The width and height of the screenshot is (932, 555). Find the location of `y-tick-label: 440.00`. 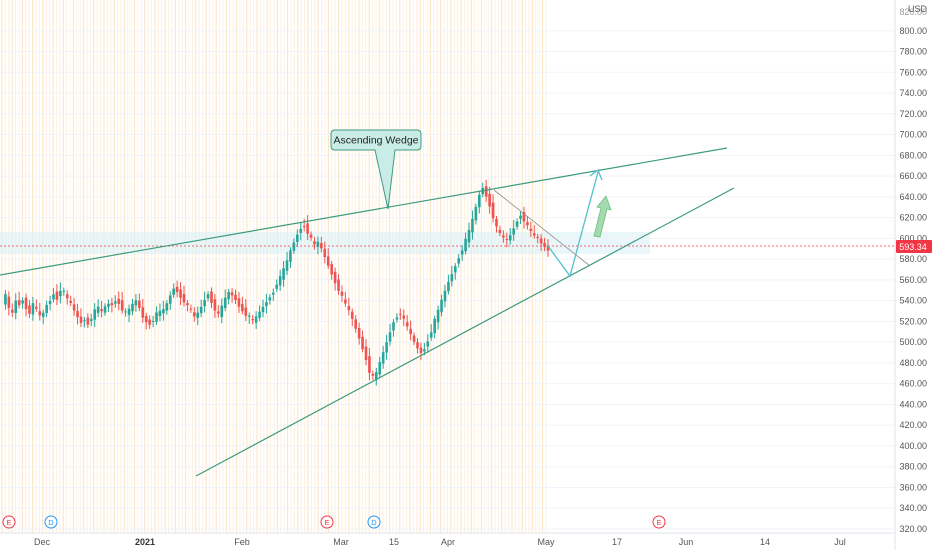

y-tick-label: 440.00 is located at coordinates (913, 404).